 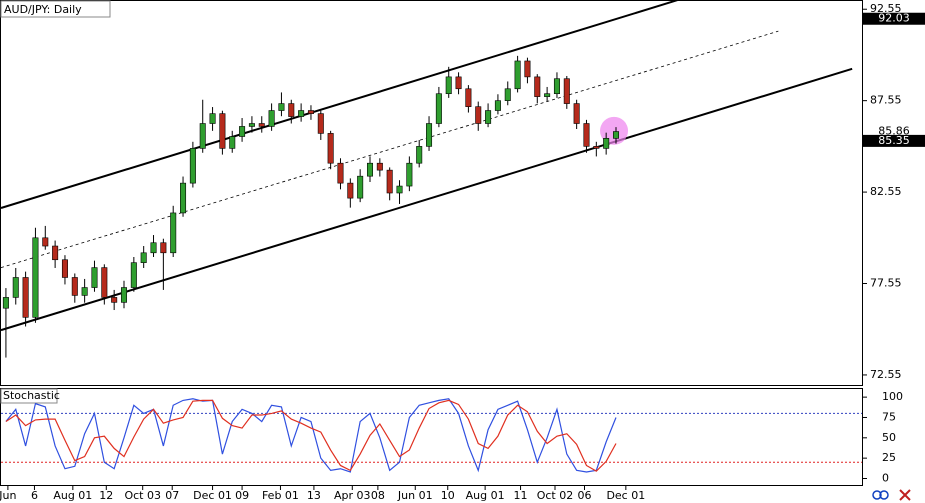 What do you see at coordinates (34, 495) in the screenshot?
I see `x-tick-label: 6` at bounding box center [34, 495].